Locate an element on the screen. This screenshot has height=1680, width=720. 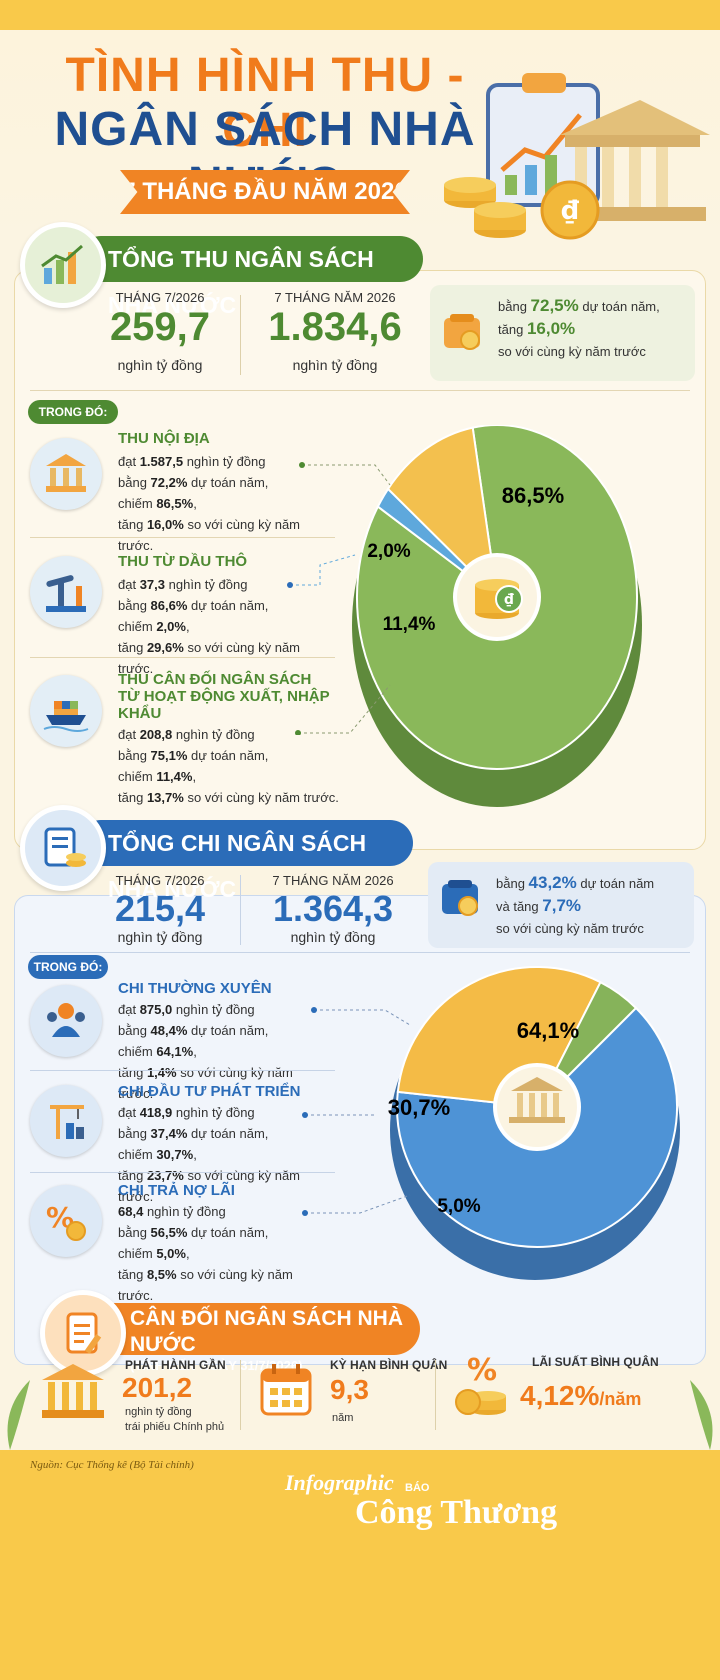
line-value: 8,5% is located at coordinates (161, 1274).